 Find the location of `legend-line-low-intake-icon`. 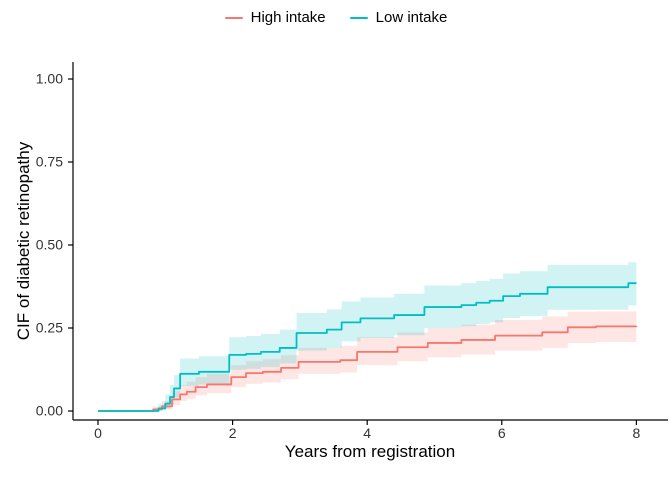

legend-line-low-intake-icon is located at coordinates (358, 17).